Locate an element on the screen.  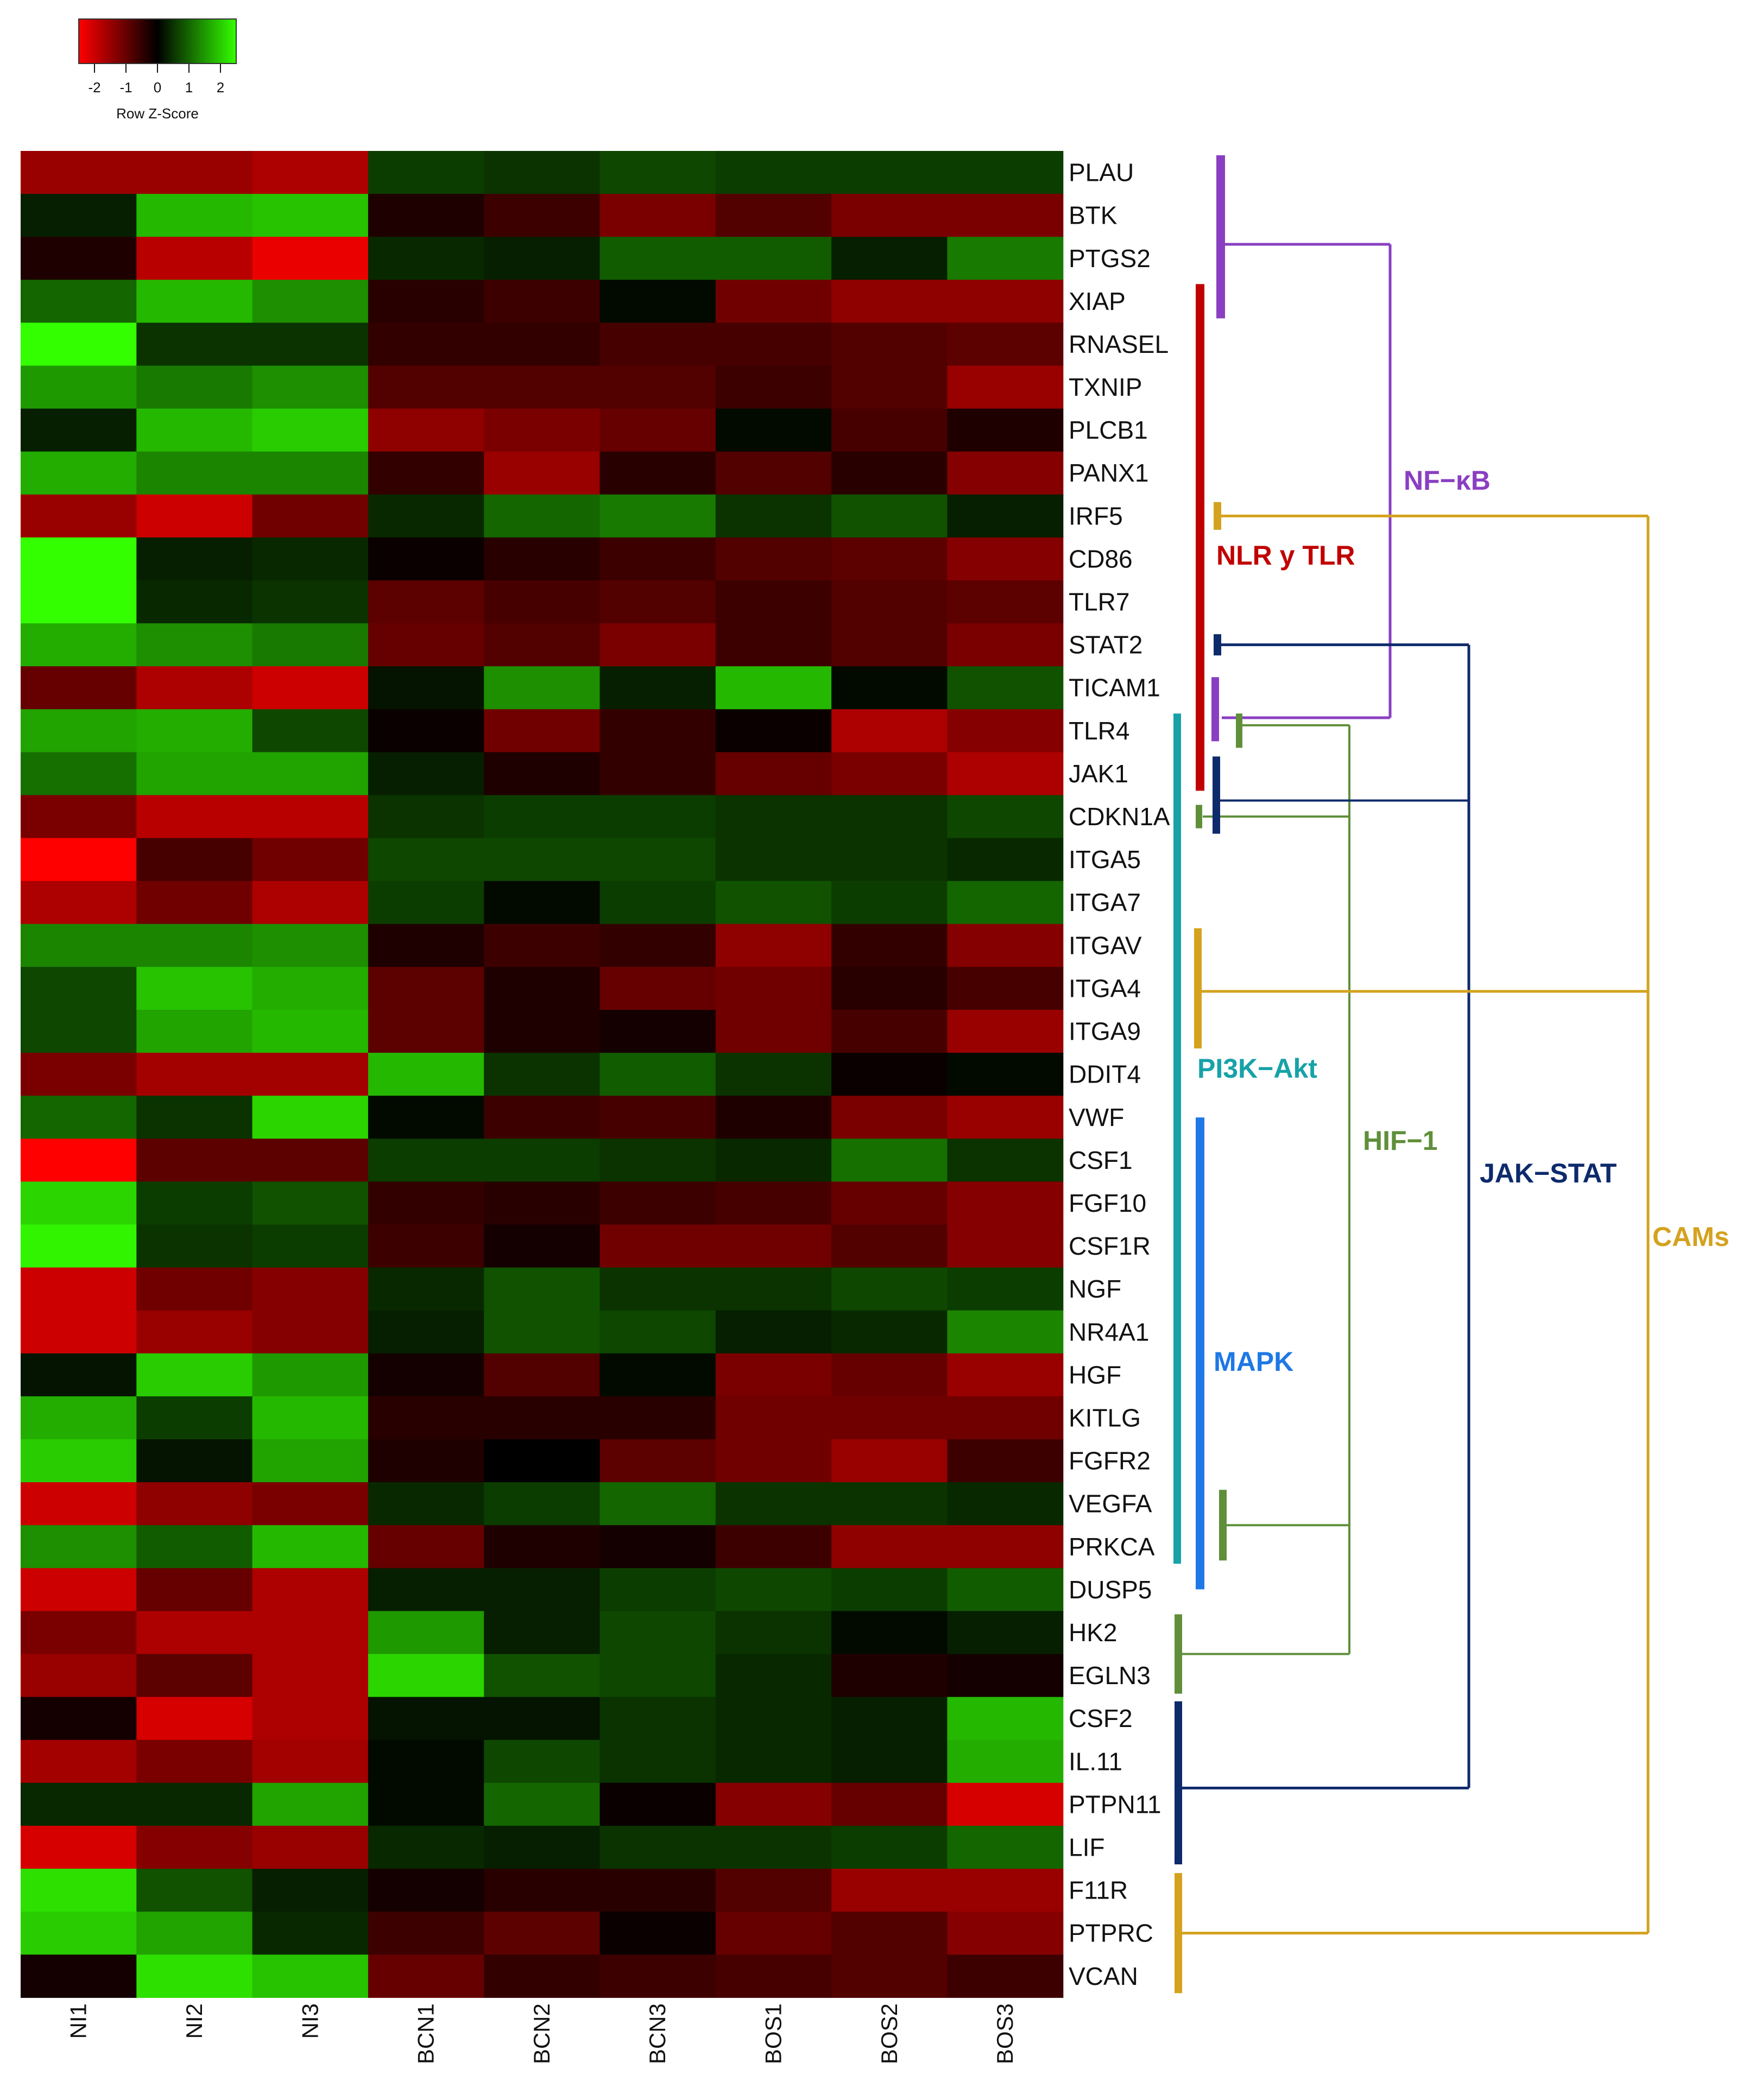
cell-vwf-bos3 is located at coordinates (1005, 1117).